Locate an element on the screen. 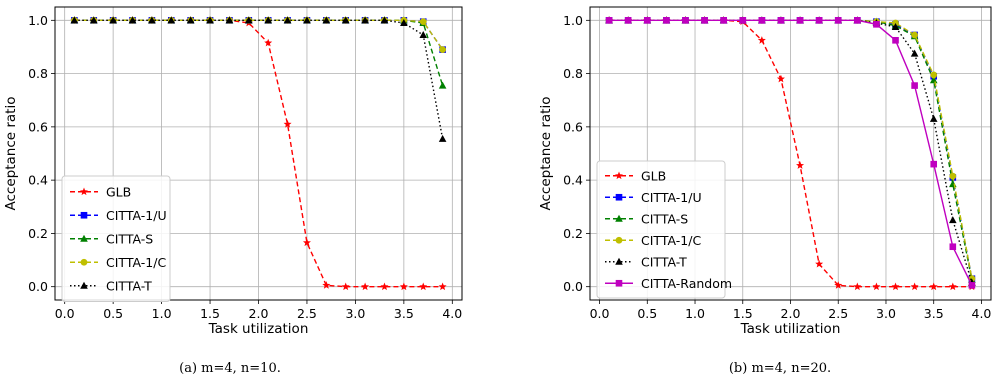 The width and height of the screenshot is (999, 386). legend-box is located at coordinates (116, 238).